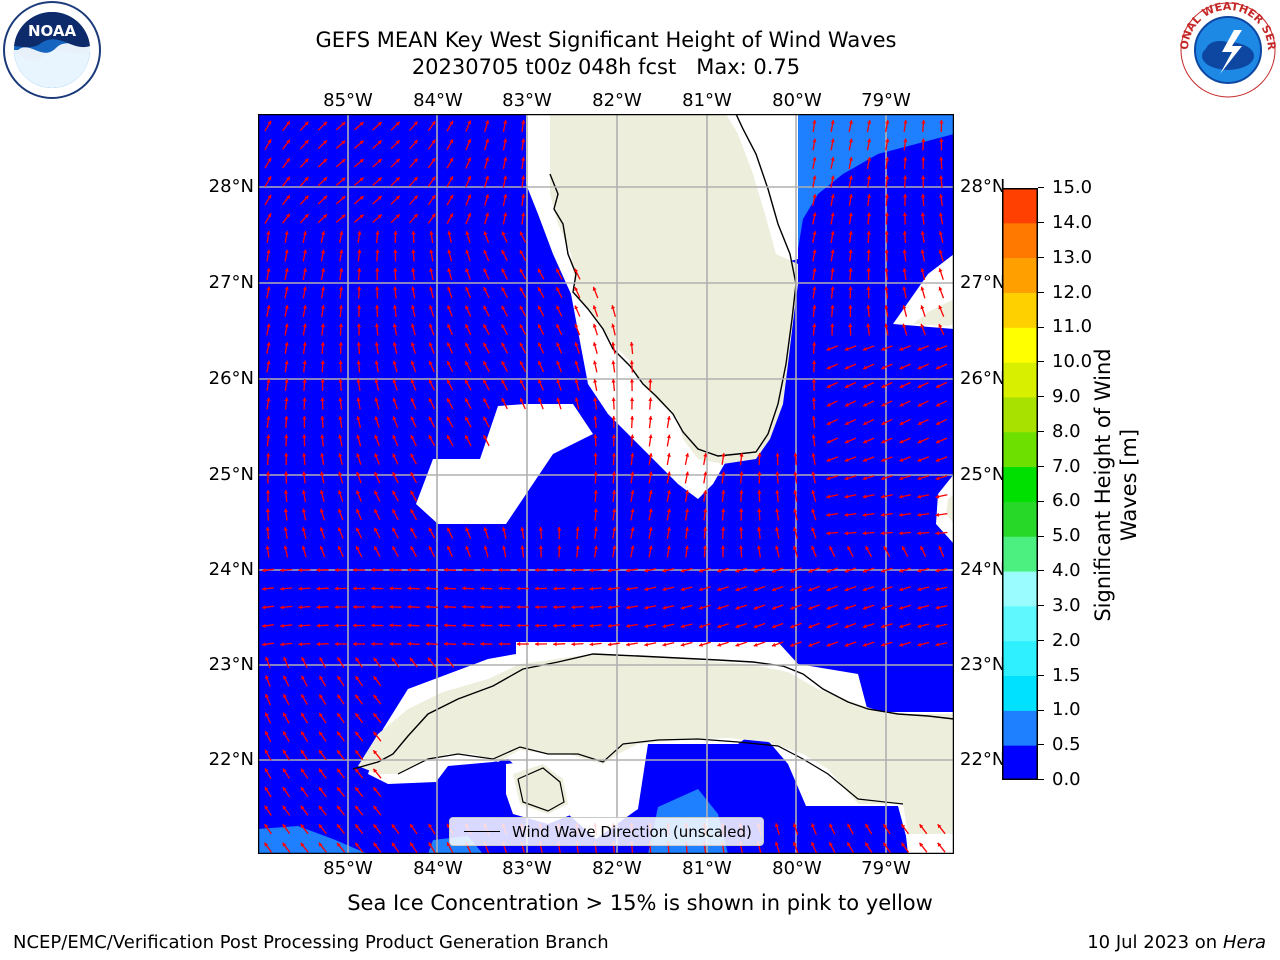 The height and width of the screenshot is (960, 1280). Describe the element at coordinates (852, 181) in the screenshot. I see `wave-band-patch` at that location.